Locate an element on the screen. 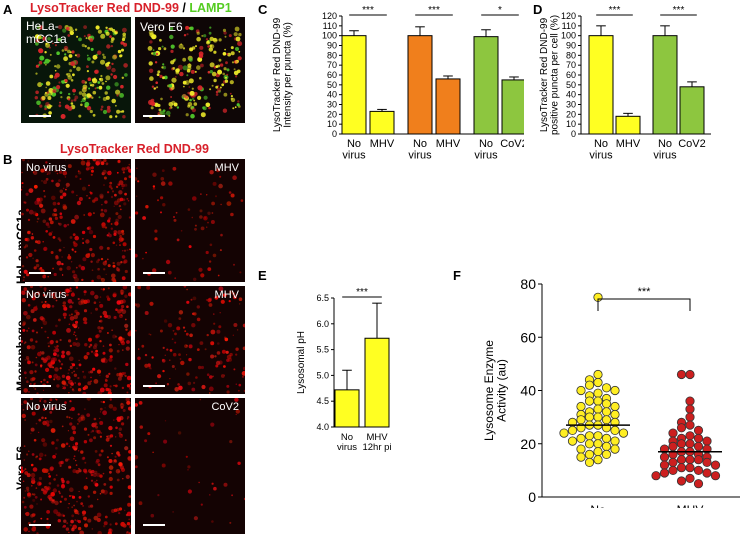 The image size is (744, 535). y-tick-label: 0 is located at coordinates (334, 134).